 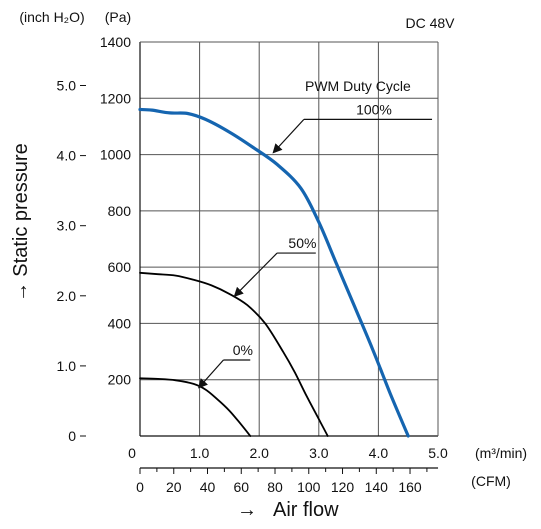 I want to click on y-tick-label-inh2o: 5.0, so click(x=67, y=85).